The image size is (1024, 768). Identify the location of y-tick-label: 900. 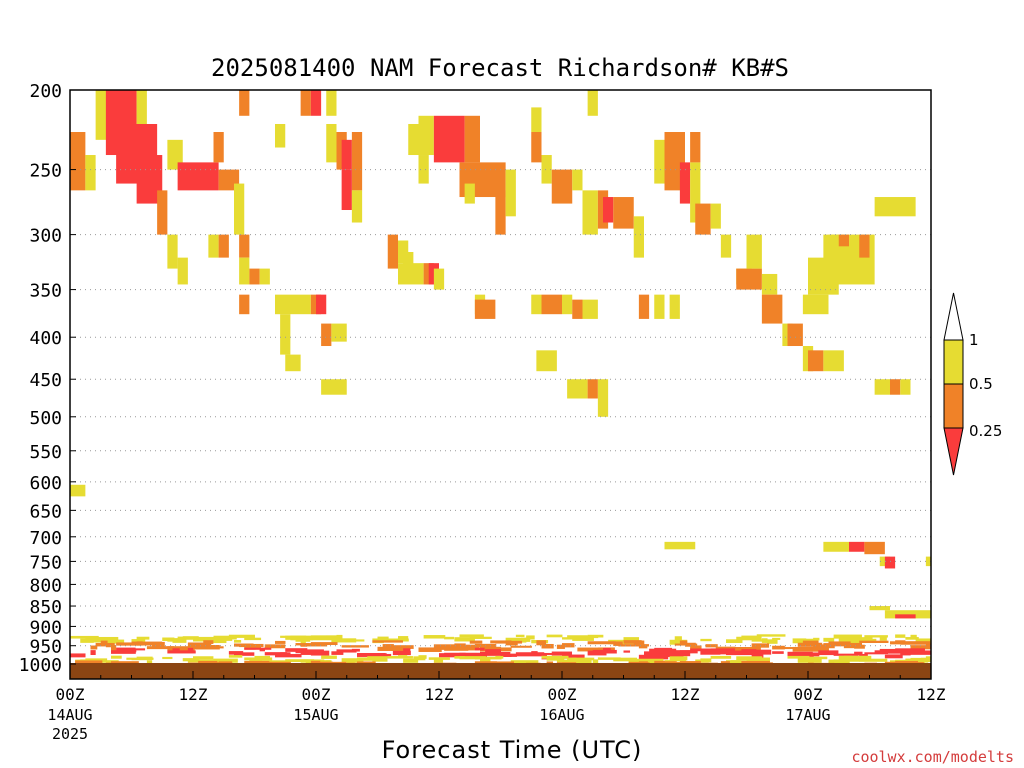
(45, 627).